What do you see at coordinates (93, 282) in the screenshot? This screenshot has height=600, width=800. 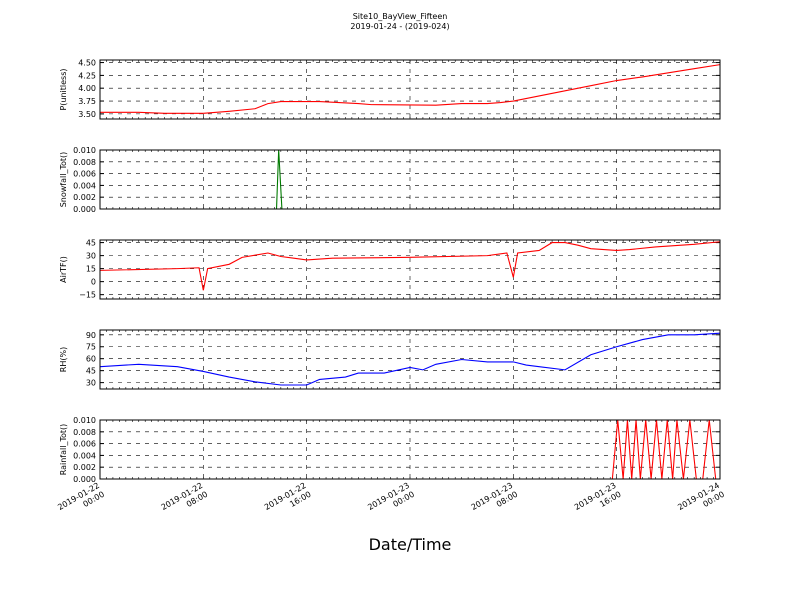 I see `y-tick-label: 0` at bounding box center [93, 282].